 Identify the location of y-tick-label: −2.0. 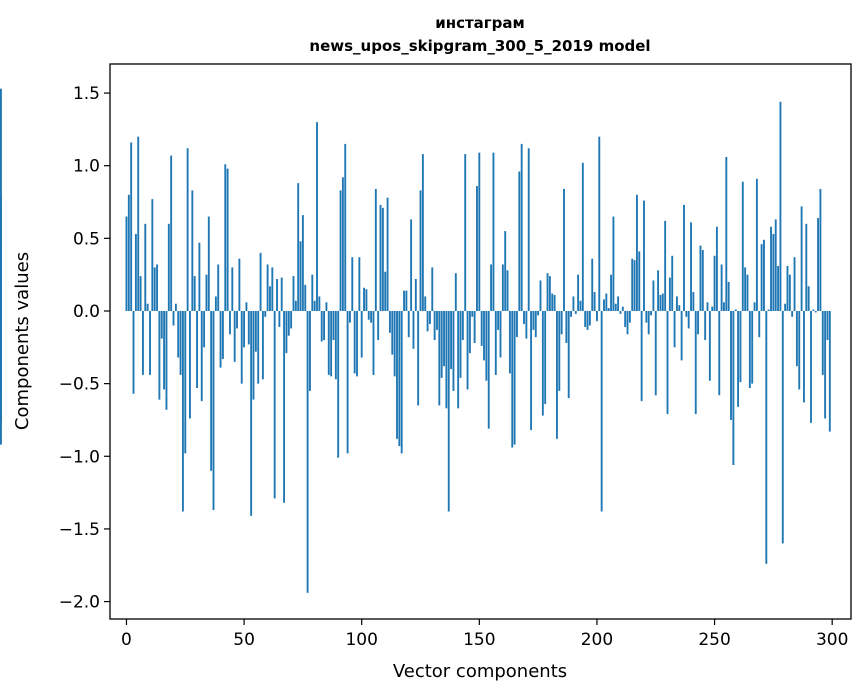
(79, 603).